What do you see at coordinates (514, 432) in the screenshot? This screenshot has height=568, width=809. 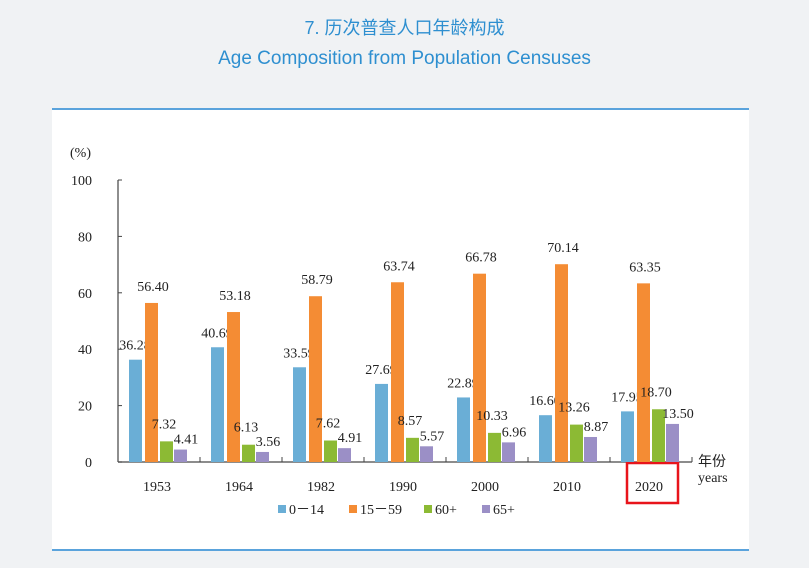 I see `data-label: 6.96` at bounding box center [514, 432].